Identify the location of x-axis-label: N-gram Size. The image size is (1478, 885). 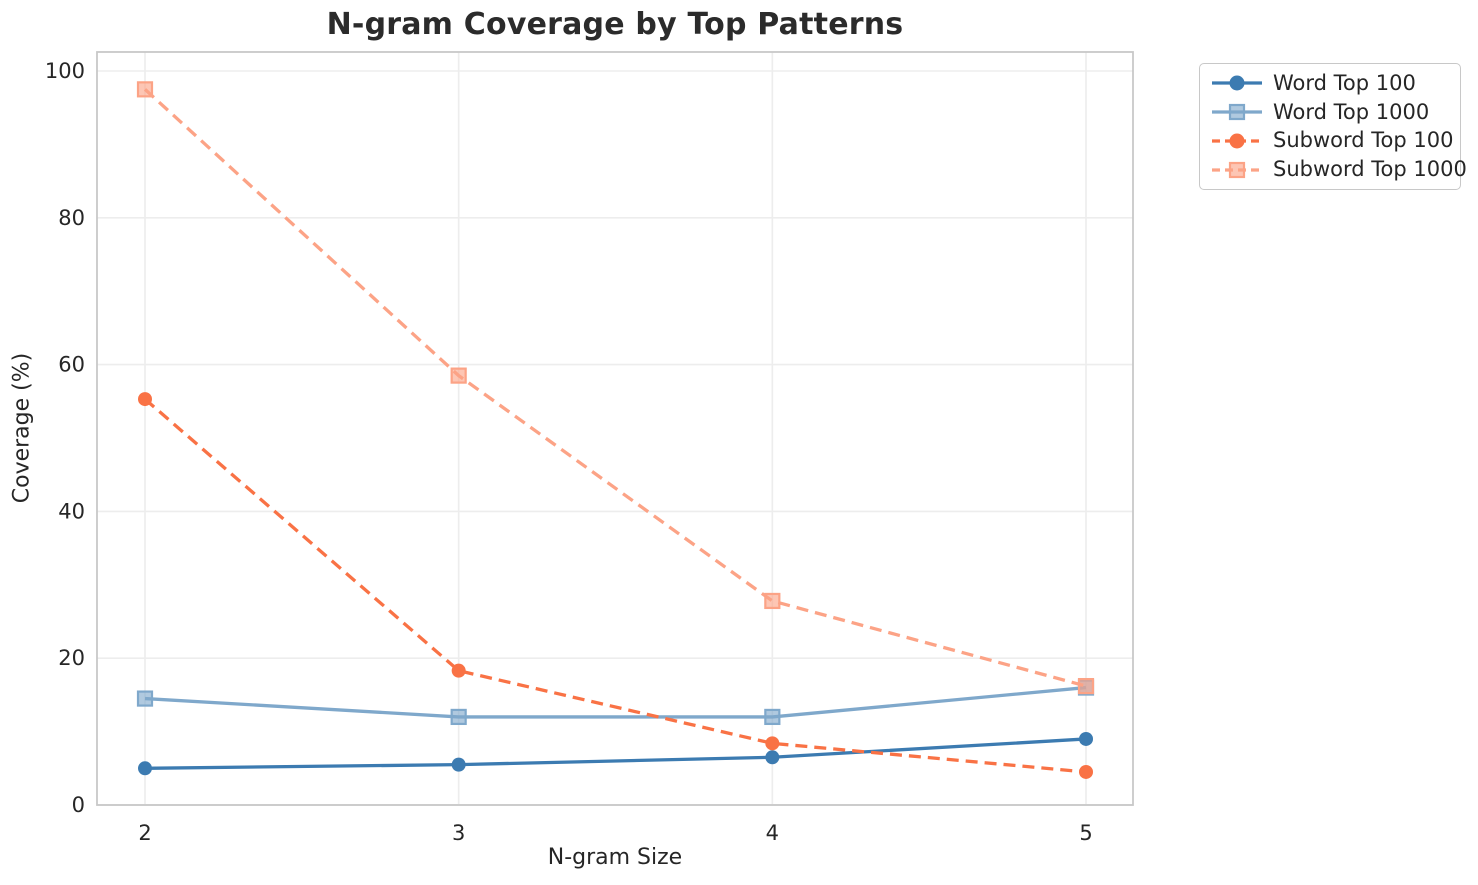
(615, 857).